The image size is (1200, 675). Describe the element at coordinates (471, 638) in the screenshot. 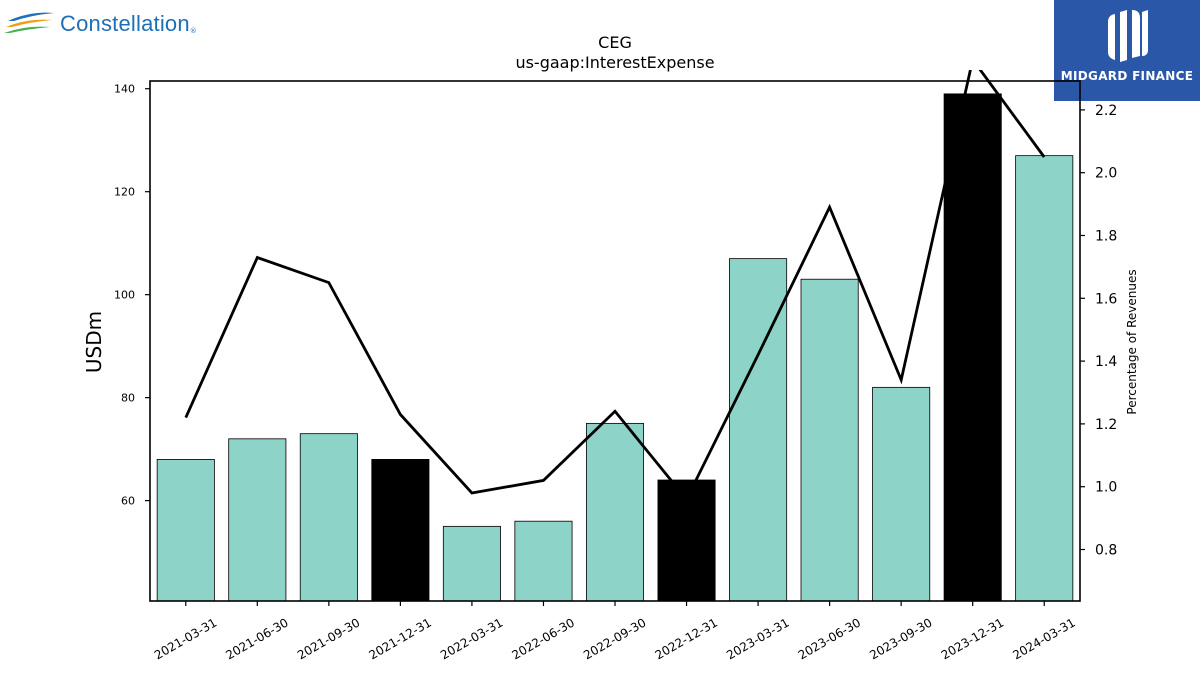

I see `x-tick-label: 2022-03-31` at that location.